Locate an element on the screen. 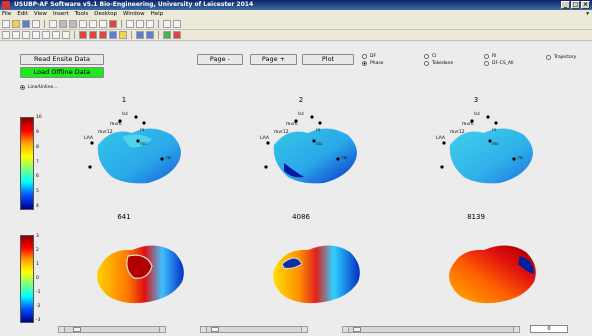 Image resolution: width=592 pixels, height=336 pixels. atrial-map-top-3: lsc LAA mvr12 mvr6 rs rsc ra is located at coordinates (494, 155).